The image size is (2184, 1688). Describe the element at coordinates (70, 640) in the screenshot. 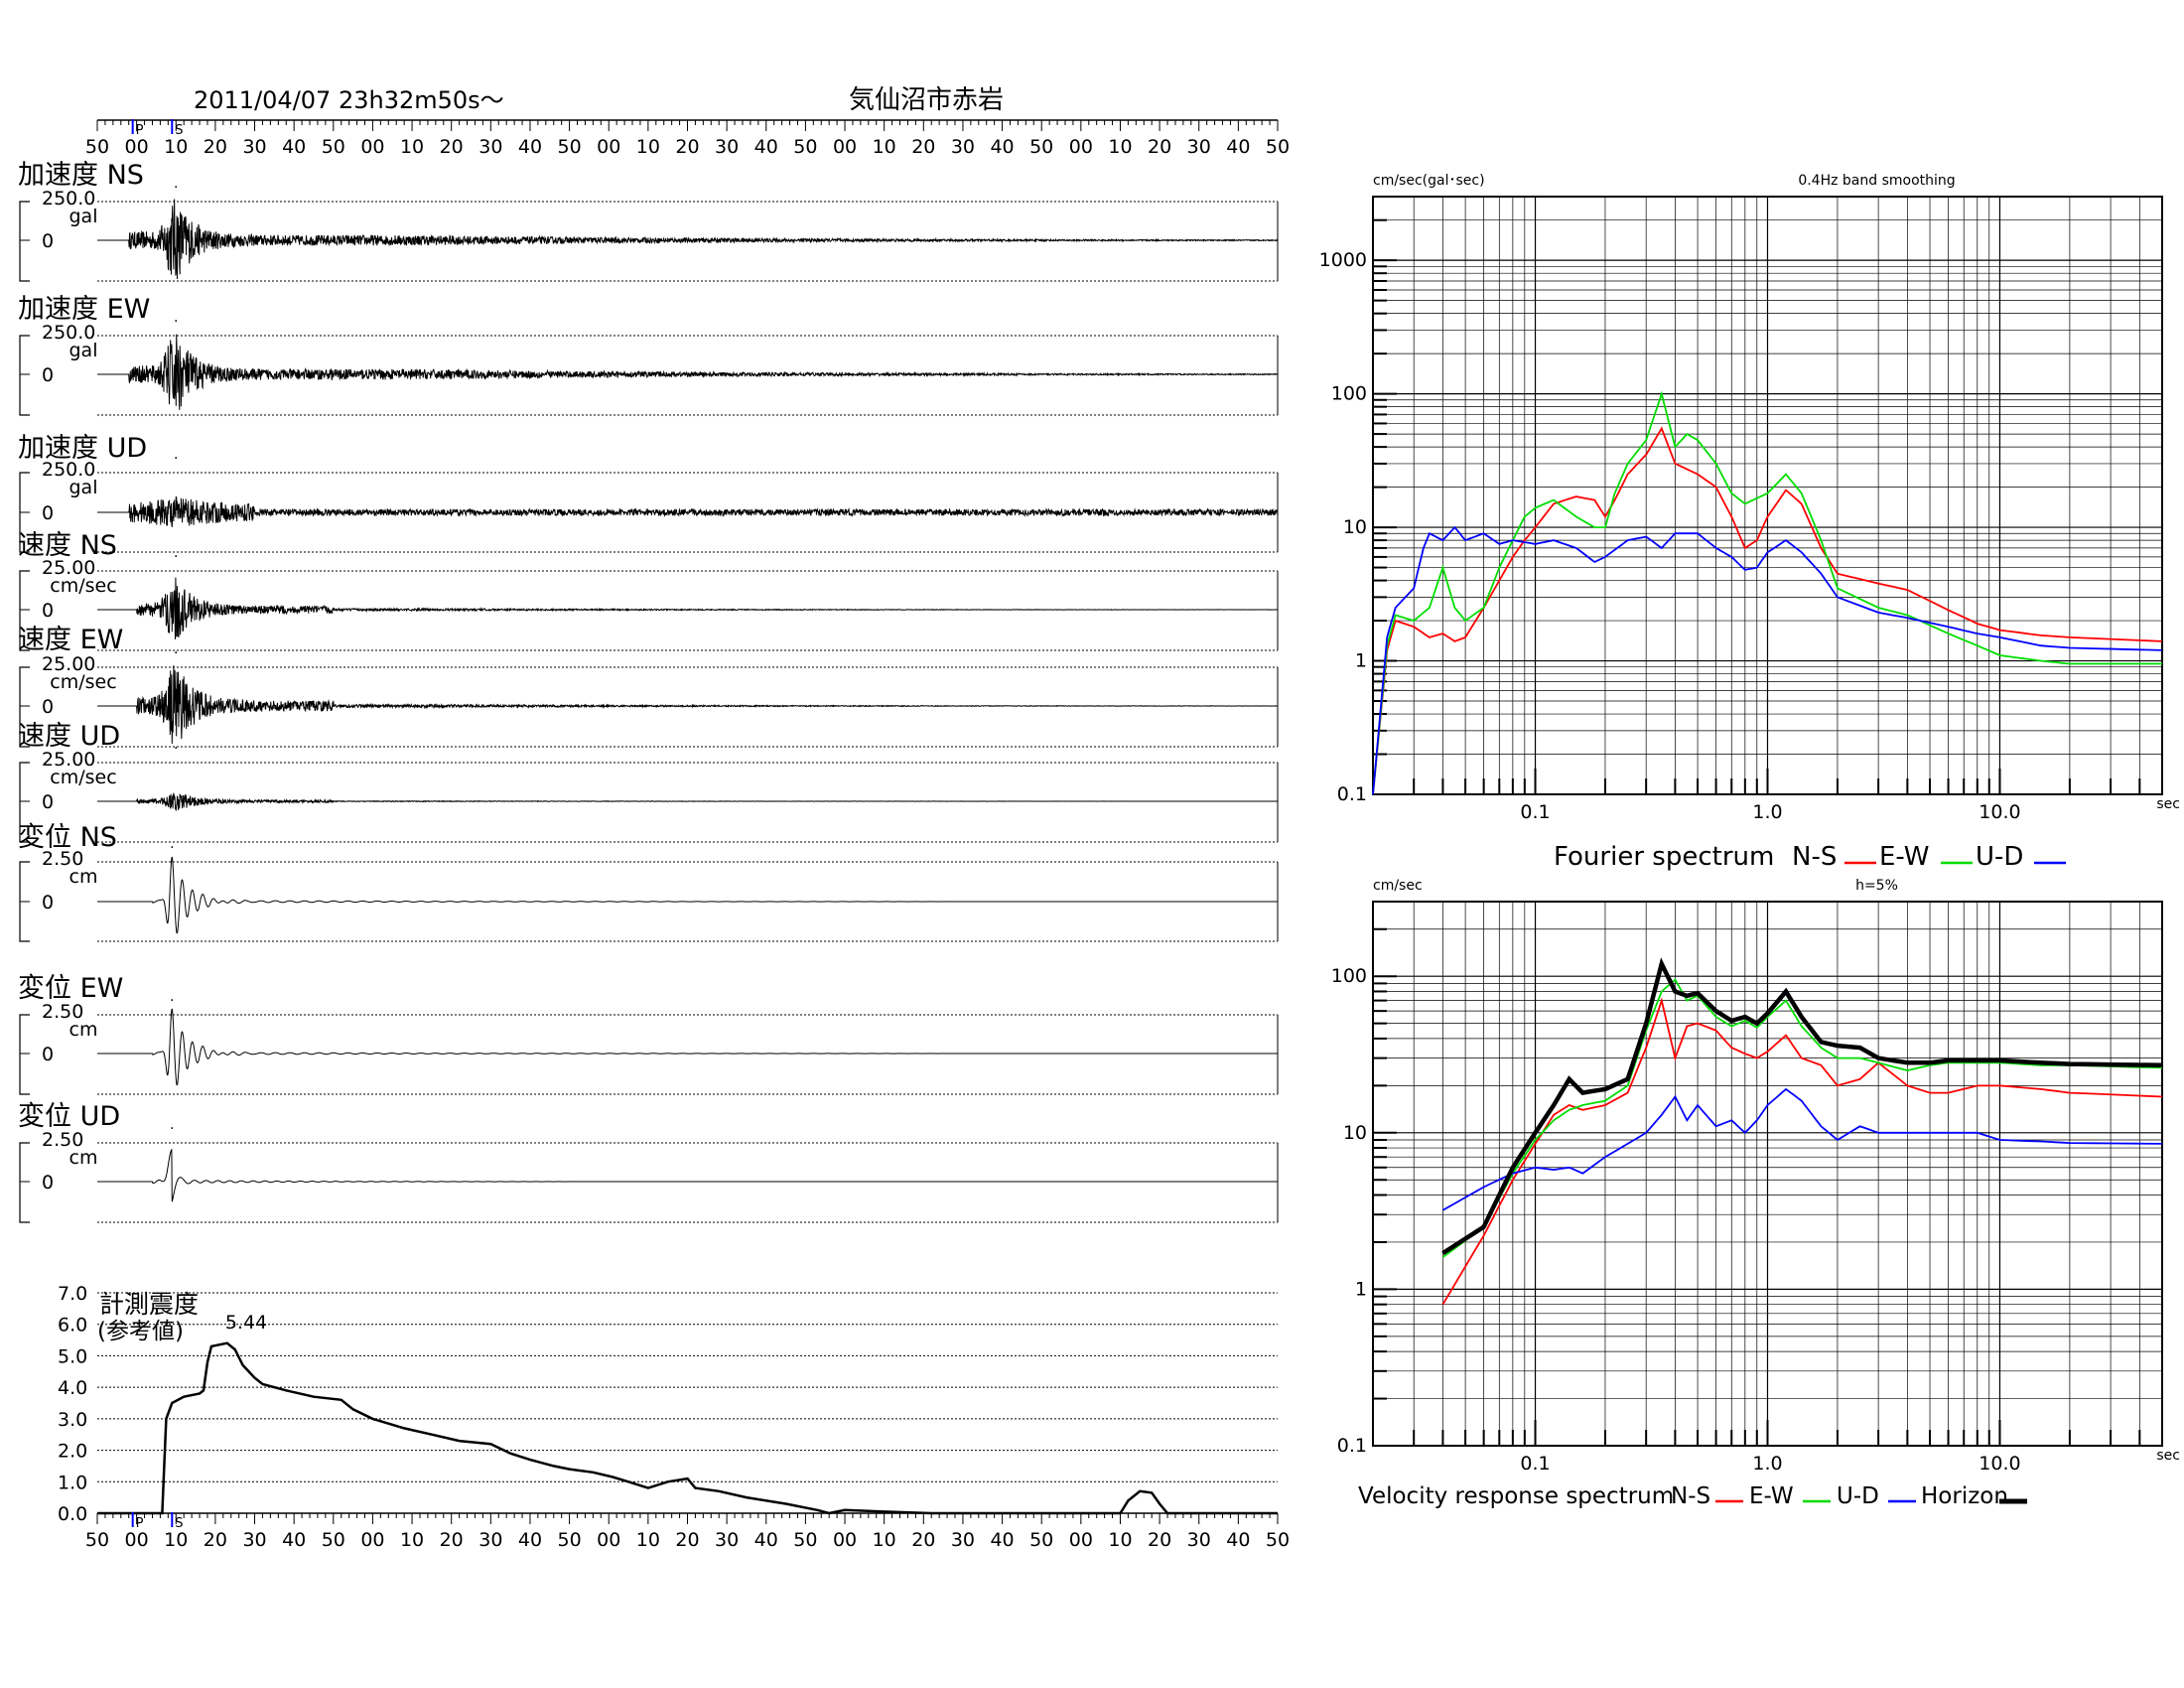

I see `trace-title: 速度 EW` at that location.